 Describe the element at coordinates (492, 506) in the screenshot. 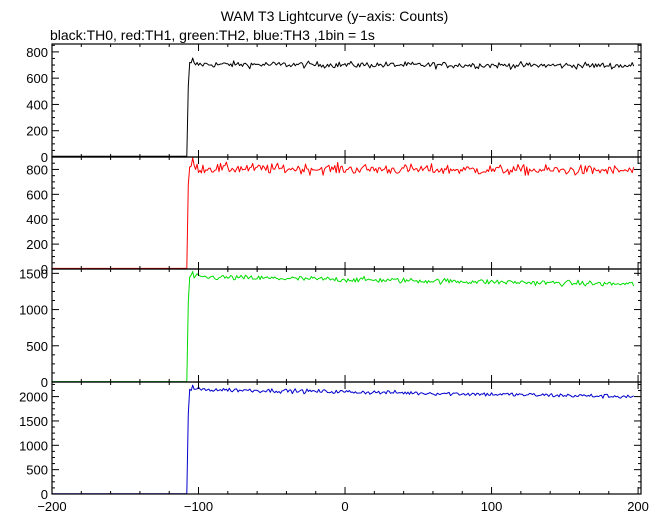

I see `x-tick-label: 100` at that location.